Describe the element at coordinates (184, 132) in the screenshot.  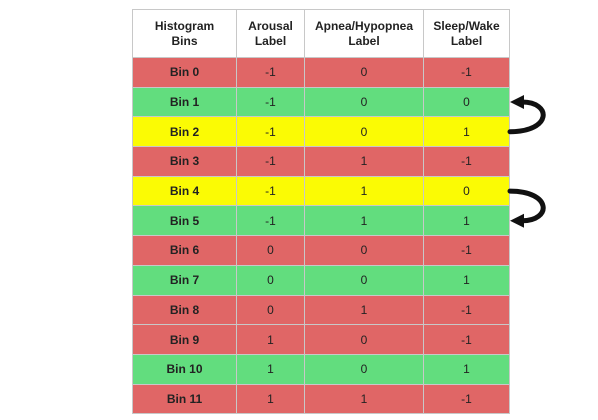
I see `bin-cell: Bin 2` at that location.